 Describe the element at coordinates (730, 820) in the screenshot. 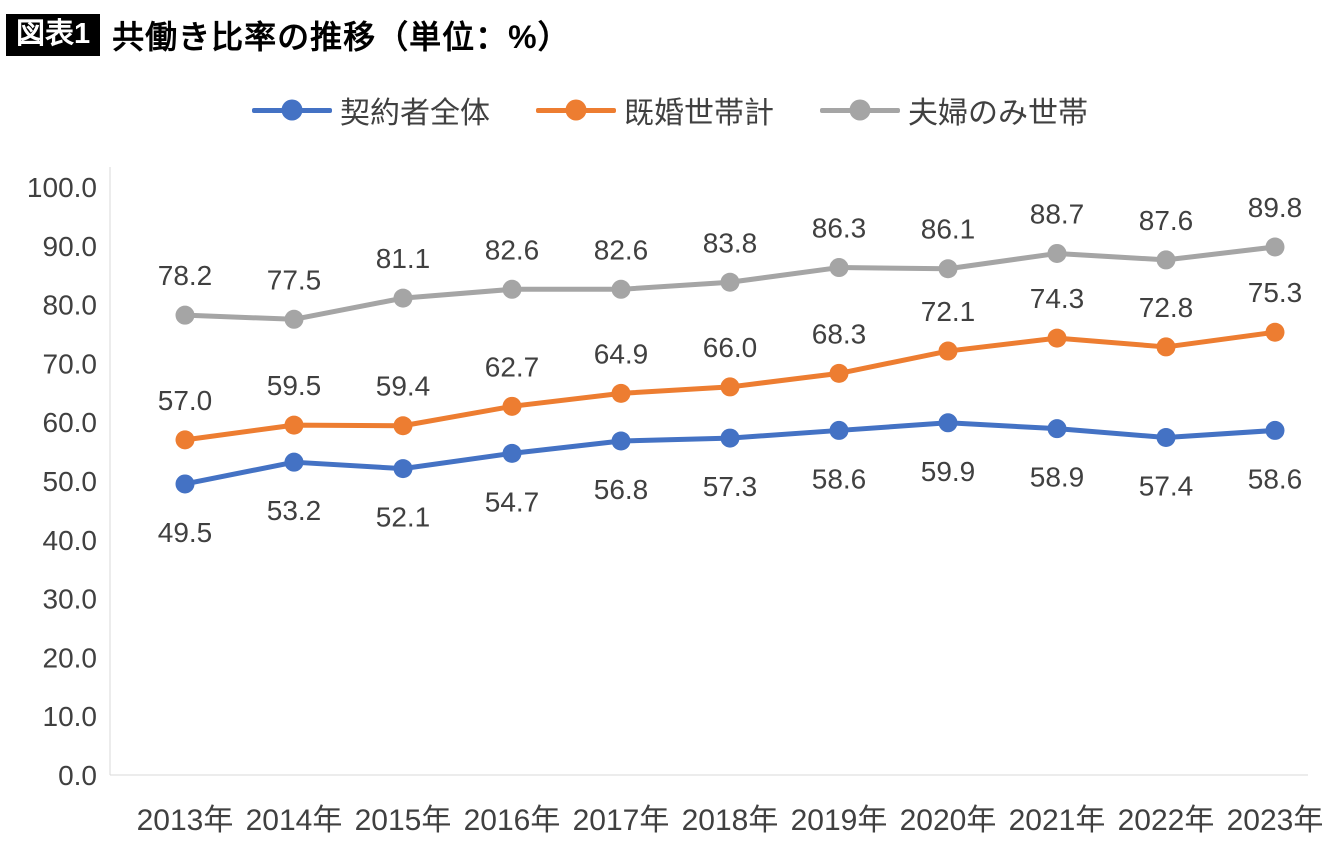

I see `x-tick-label: 2018年` at that location.